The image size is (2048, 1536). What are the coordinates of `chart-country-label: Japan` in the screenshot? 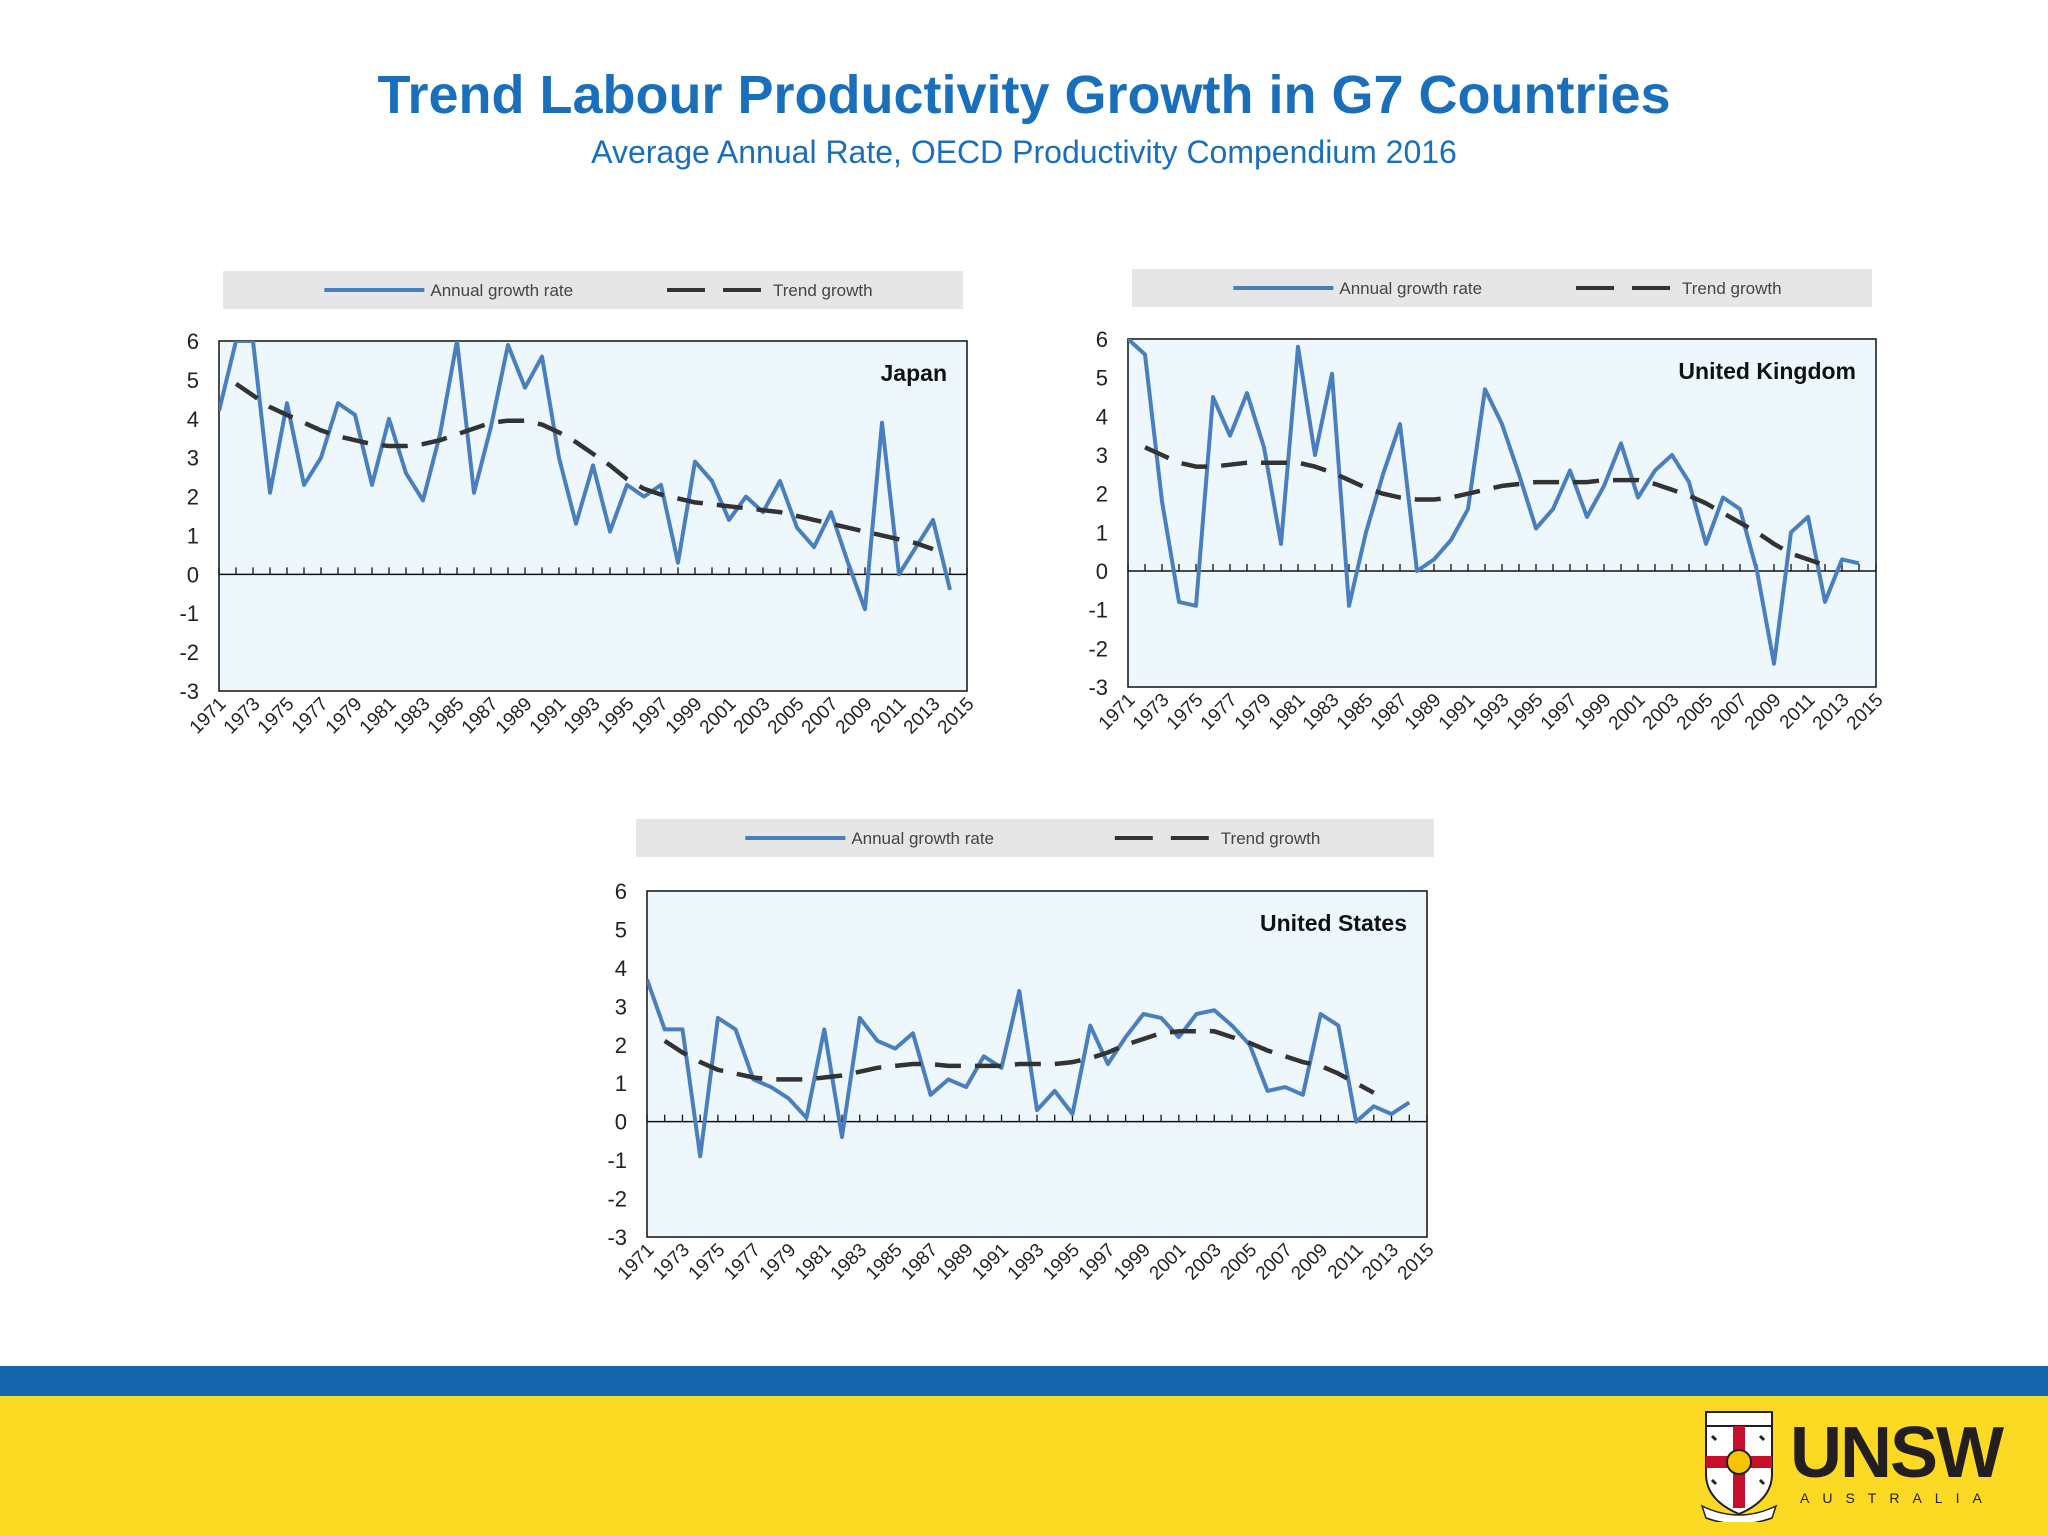 It's located at (914, 373).